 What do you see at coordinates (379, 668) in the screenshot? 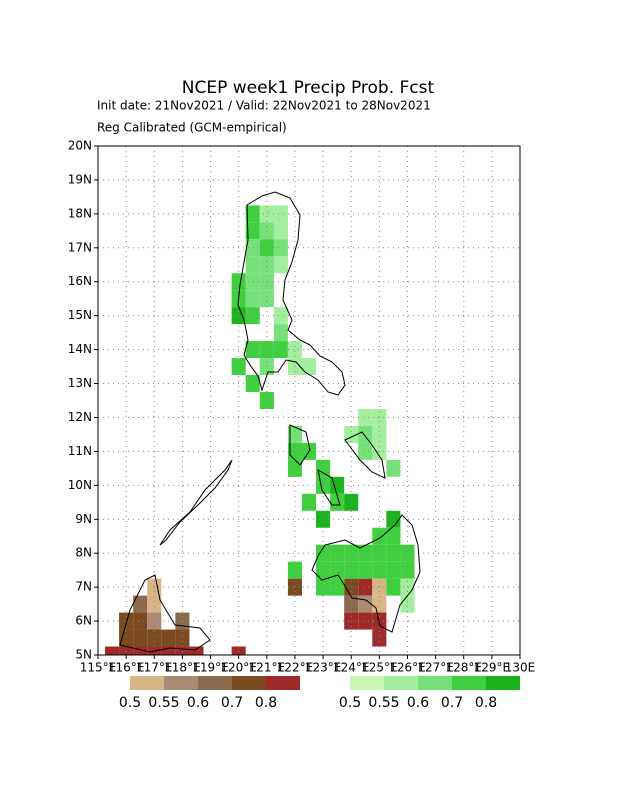
I see `x-tick-label: 125°E` at bounding box center [379, 668].